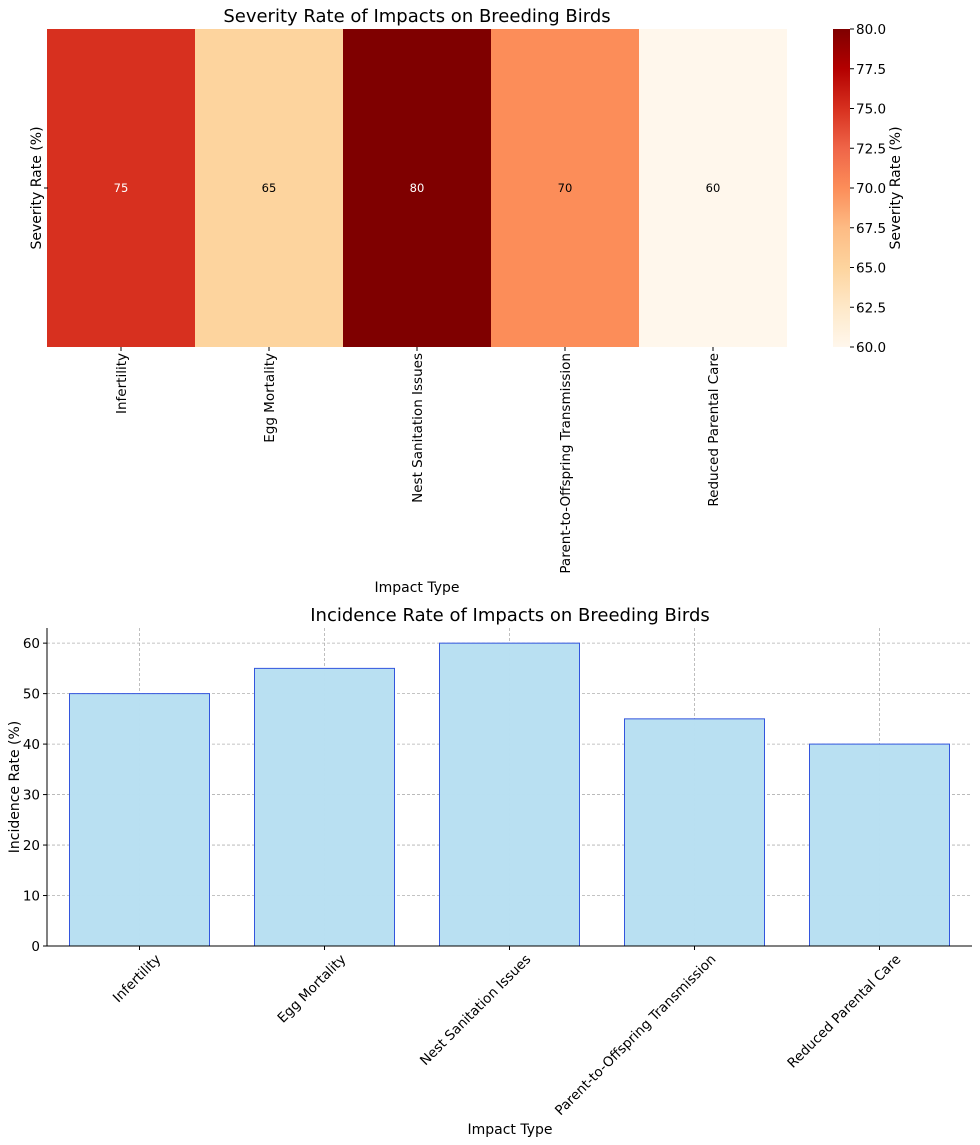 The height and width of the screenshot is (1145, 980). I want to click on colorbar-tick-label: 77.5, so click(871, 70).